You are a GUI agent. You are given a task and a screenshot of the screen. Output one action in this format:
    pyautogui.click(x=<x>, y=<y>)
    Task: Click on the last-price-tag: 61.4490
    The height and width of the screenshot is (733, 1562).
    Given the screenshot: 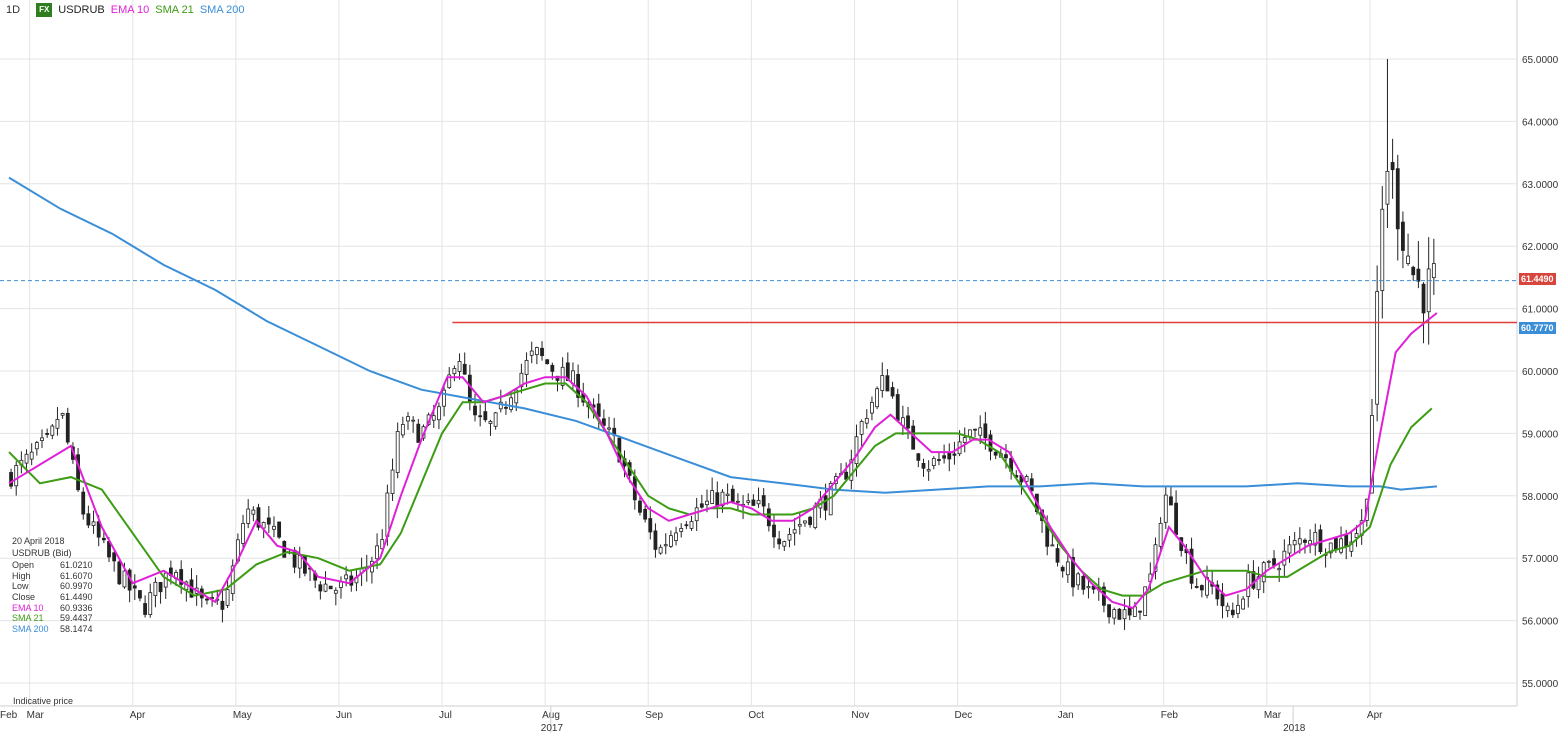 What is the action you would take?
    pyautogui.click(x=1537, y=278)
    